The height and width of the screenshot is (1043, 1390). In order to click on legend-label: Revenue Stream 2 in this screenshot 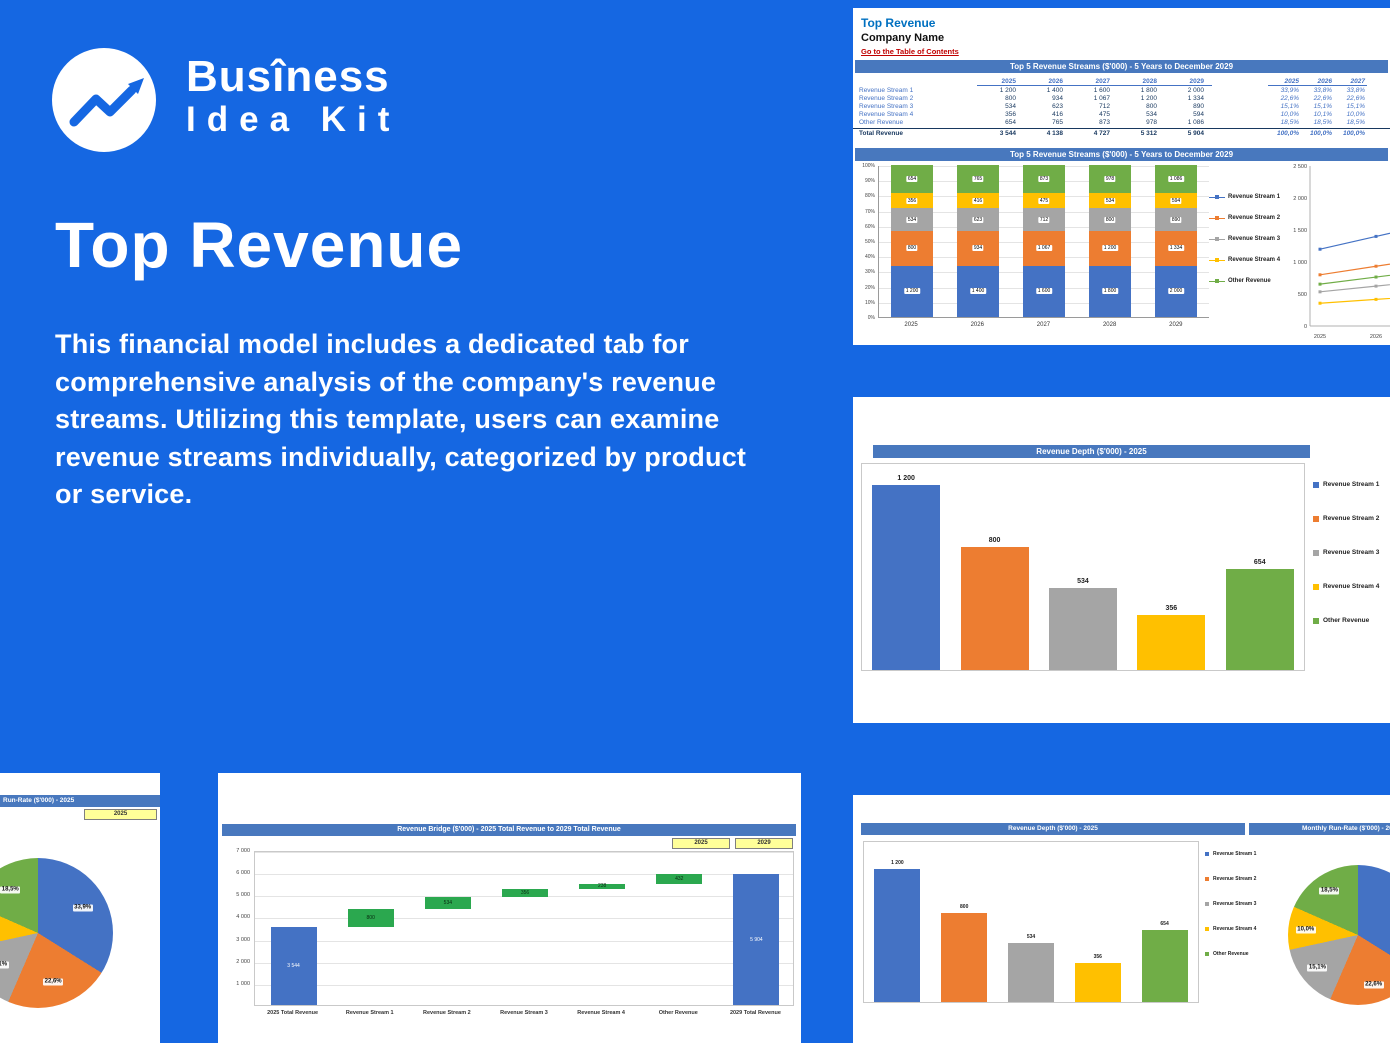, I will do `click(1254, 218)`.